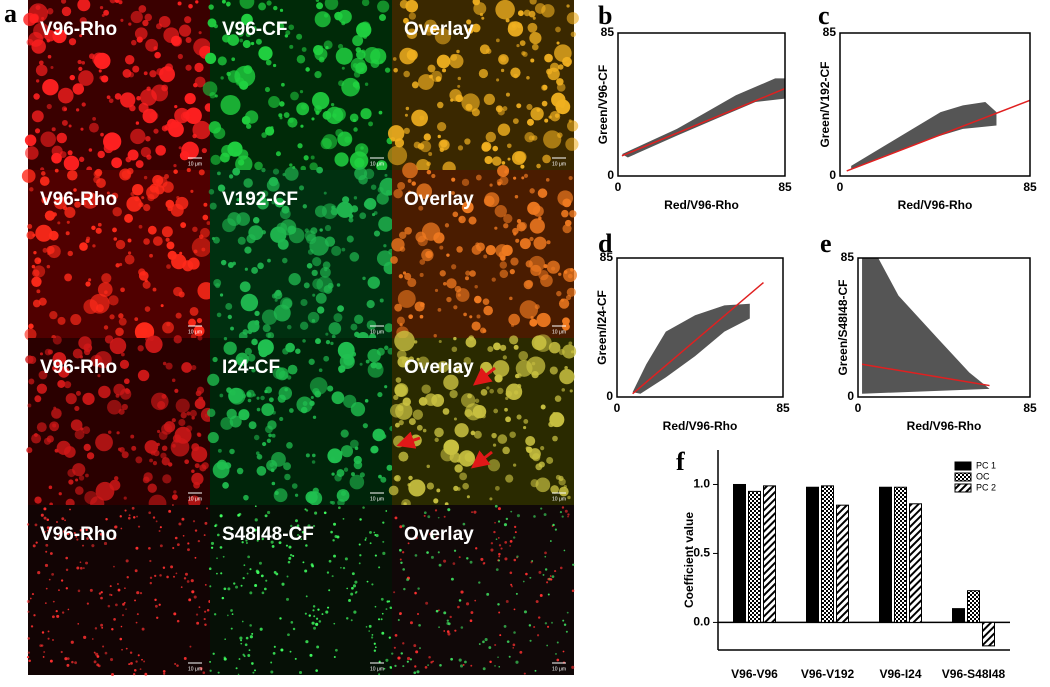 Image resolution: width=1050 pixels, height=687 pixels. What do you see at coordinates (986, 465) in the screenshot?
I see `legend-label: PC 1` at bounding box center [986, 465].